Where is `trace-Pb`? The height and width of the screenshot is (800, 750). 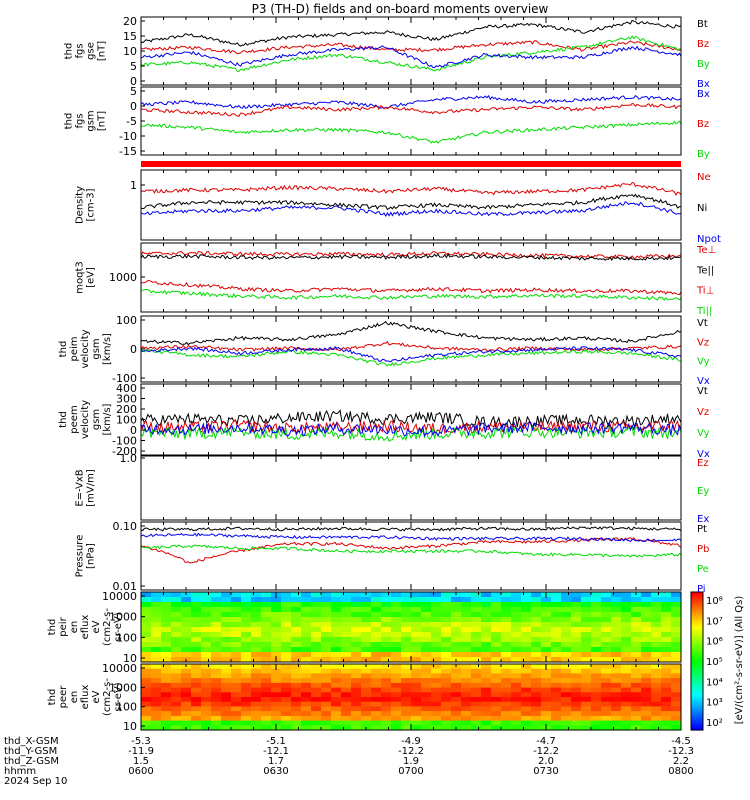 trace-Pb is located at coordinates (411, 550).